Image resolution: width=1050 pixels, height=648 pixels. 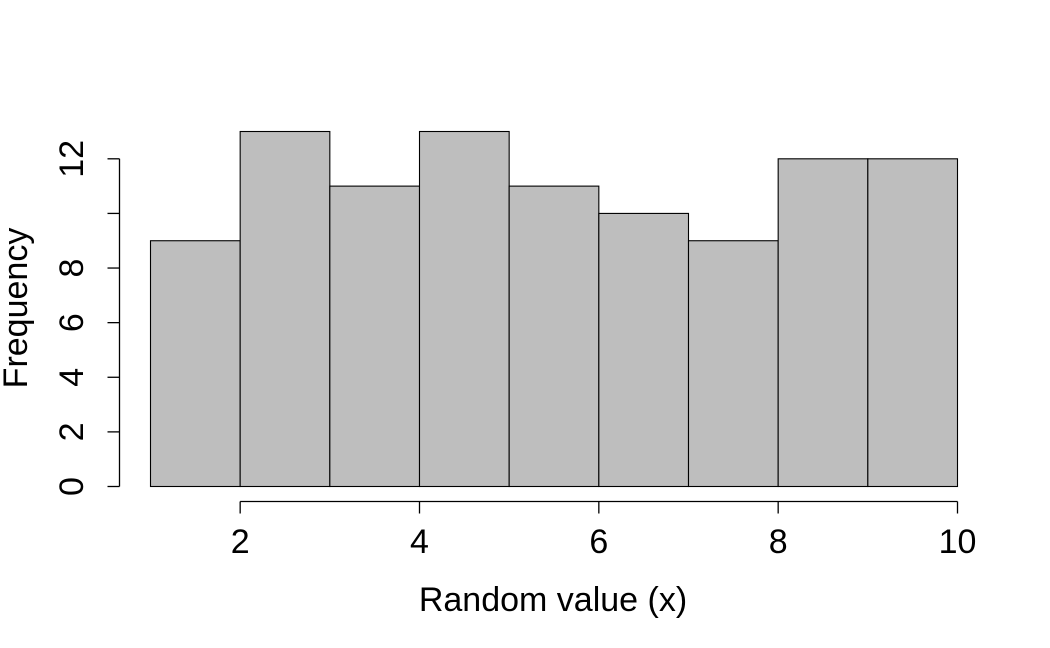 What do you see at coordinates (240, 542) in the screenshot?
I see `x-tick-label: 2` at bounding box center [240, 542].